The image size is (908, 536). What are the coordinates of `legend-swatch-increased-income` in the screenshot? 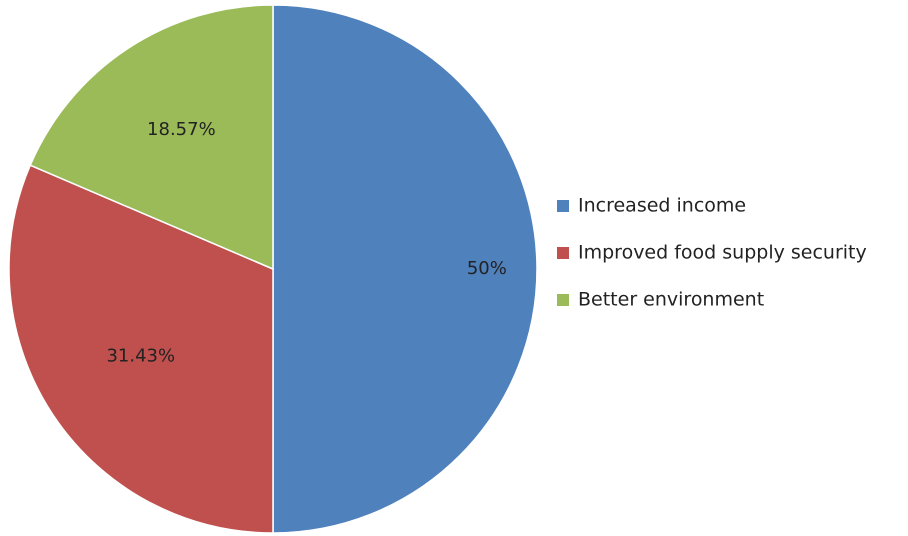 It's located at (563, 206).